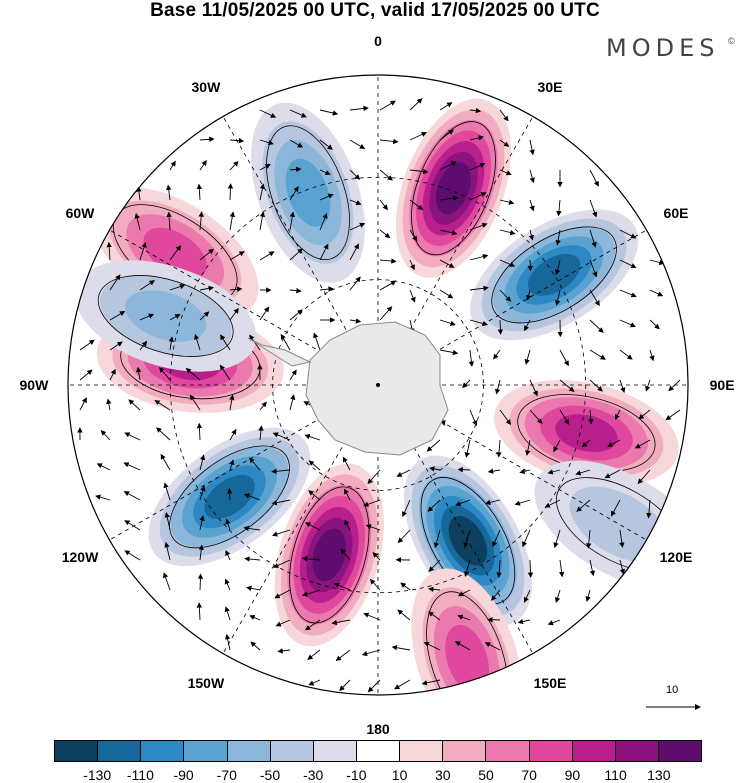  What do you see at coordinates (443, 775) in the screenshot?
I see `colorbar-tick-label: 30` at bounding box center [443, 775].